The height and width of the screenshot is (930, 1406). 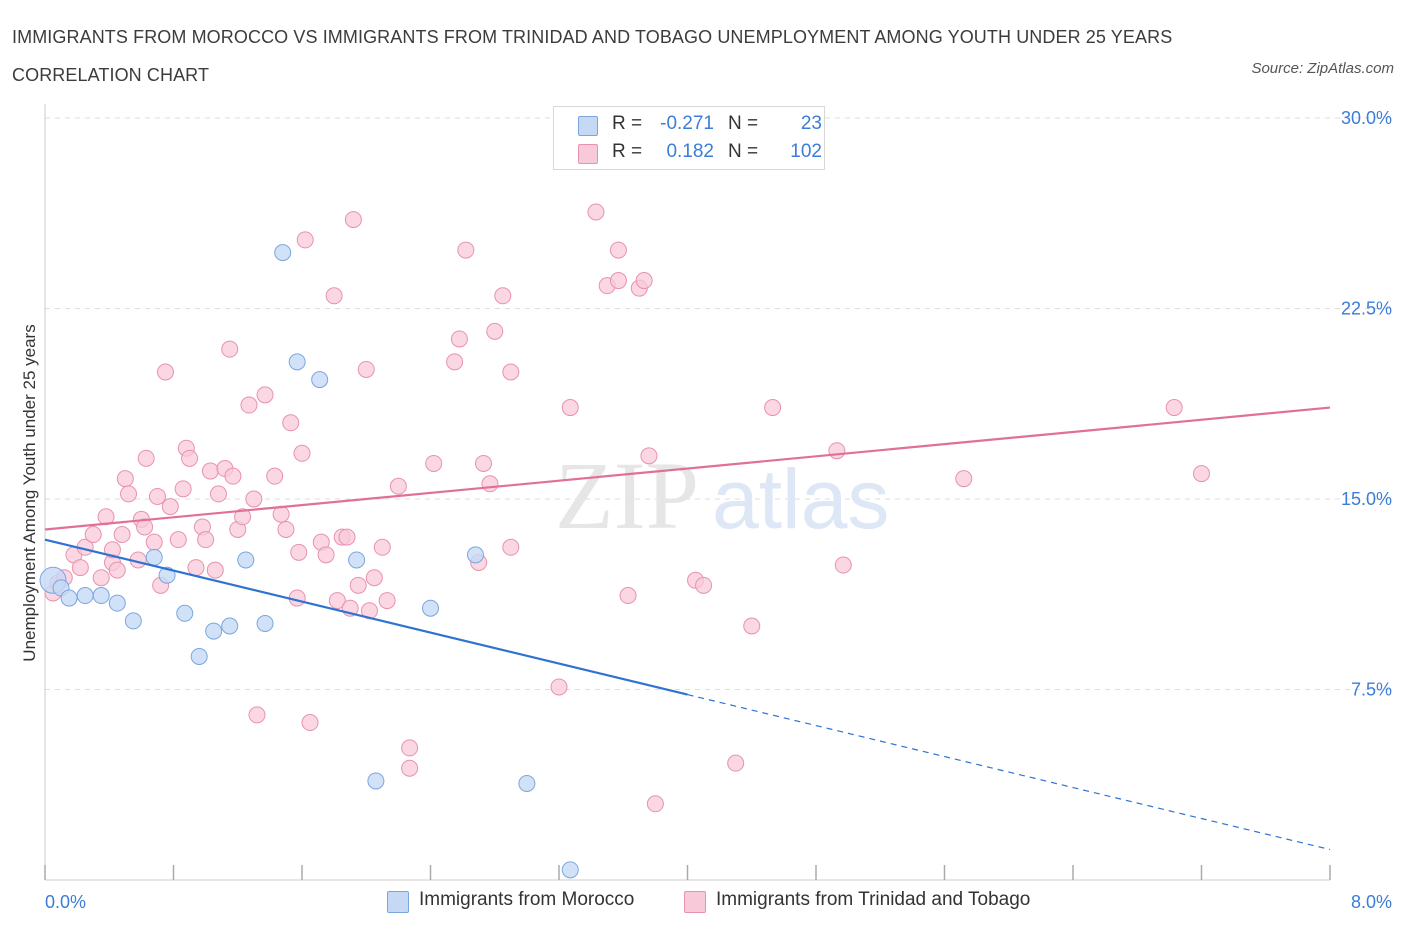 What do you see at coordinates (527, 899) in the screenshot?
I see `bottom-legend-label-morocco: Immigrants from Morocco` at bounding box center [527, 899].